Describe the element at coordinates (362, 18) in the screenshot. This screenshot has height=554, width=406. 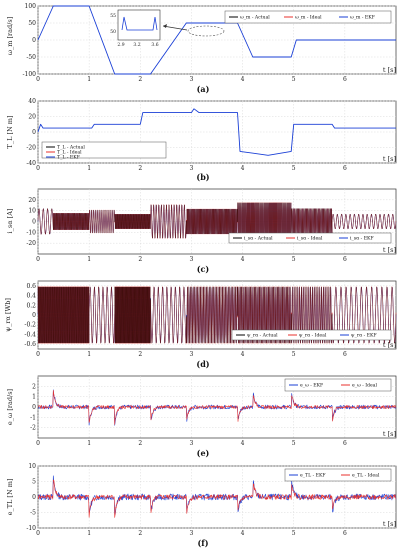
I see `legend-entry: ω_m - EKF` at that location.